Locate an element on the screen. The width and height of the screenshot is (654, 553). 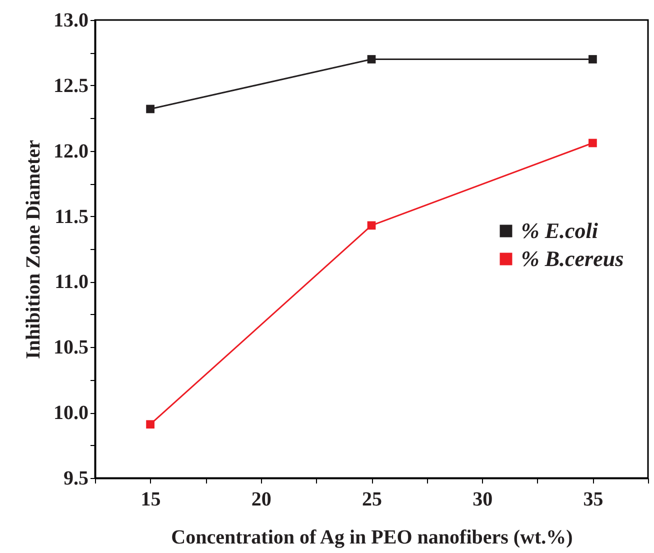
legend-label: % B.cereus is located at coordinates (572, 258).